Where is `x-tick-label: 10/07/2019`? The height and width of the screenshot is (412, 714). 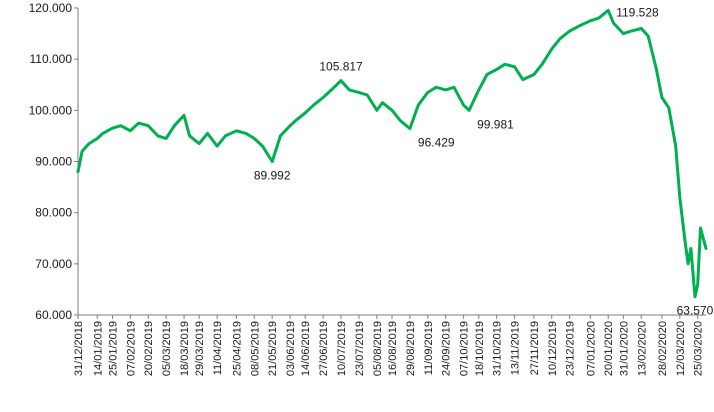 x-tick-label: 10/07/2019 is located at coordinates (342, 348).